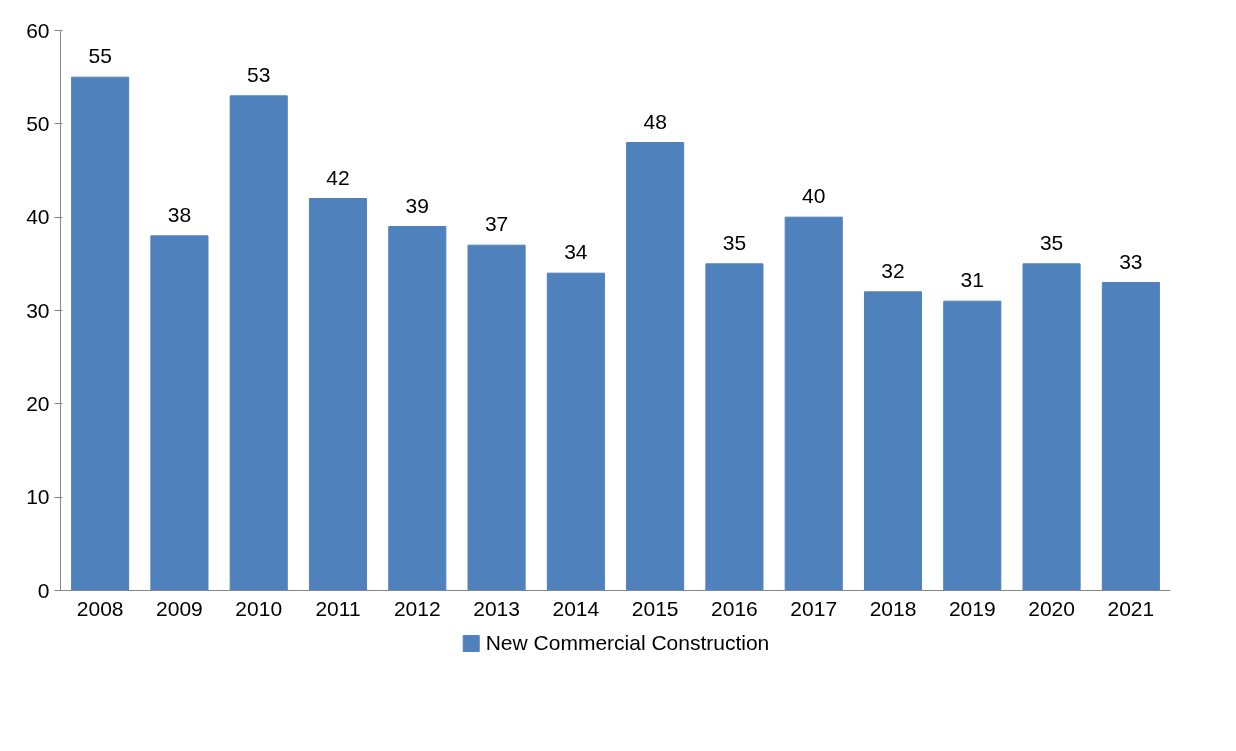 The height and width of the screenshot is (751, 1236). Describe the element at coordinates (38, 123) in the screenshot. I see `y-tick-label: 50` at that location.